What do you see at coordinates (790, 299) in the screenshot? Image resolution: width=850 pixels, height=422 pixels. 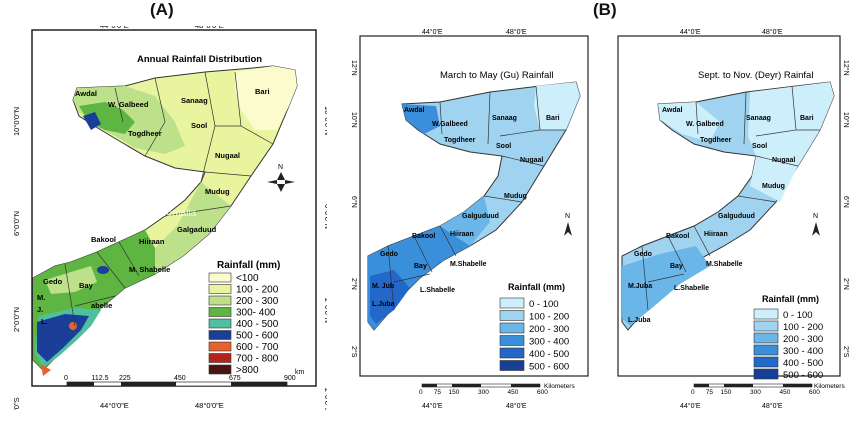 I see `legend-title: Rainfall (mm)` at bounding box center [790, 299].